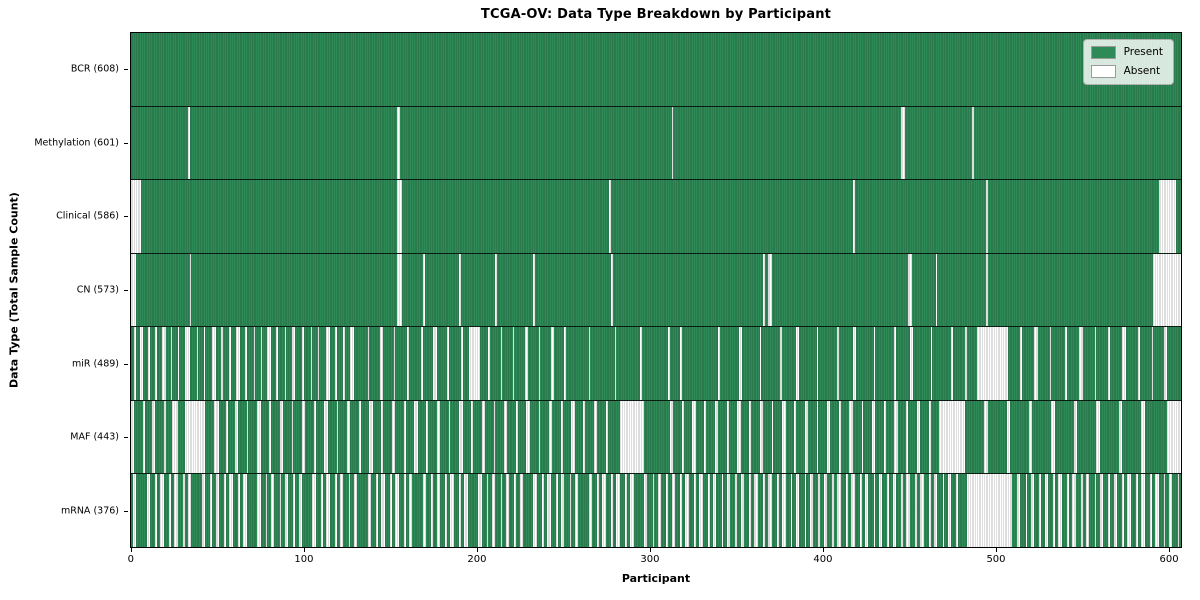 The height and width of the screenshot is (600, 1200). I want to click on legend-label-present: Present, so click(1143, 52).